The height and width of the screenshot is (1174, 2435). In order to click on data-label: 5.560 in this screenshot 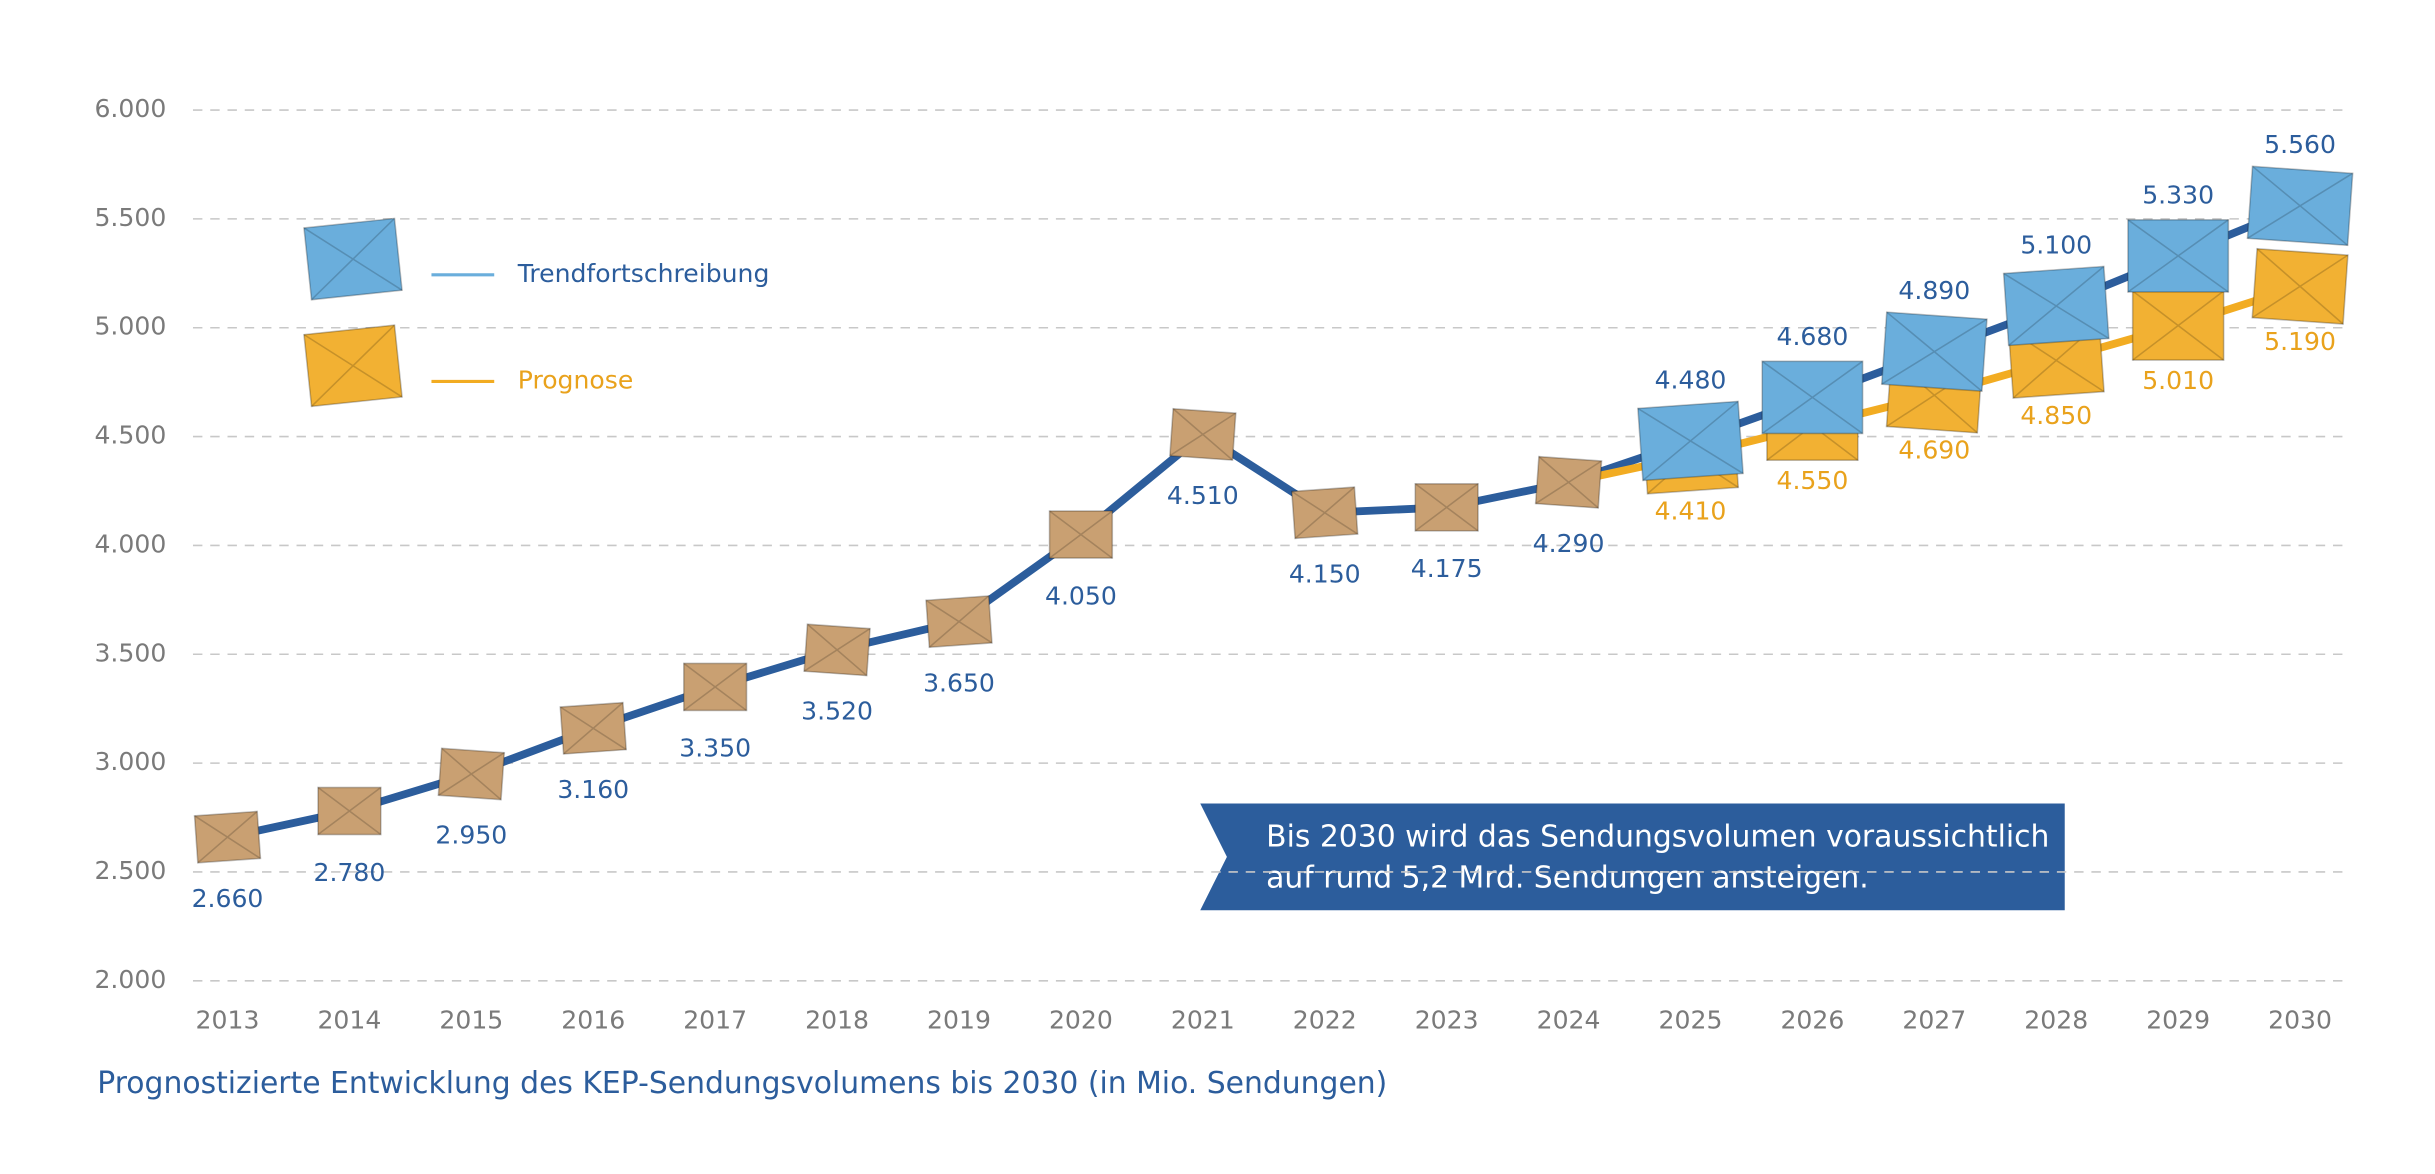, I will do `click(2300, 144)`.